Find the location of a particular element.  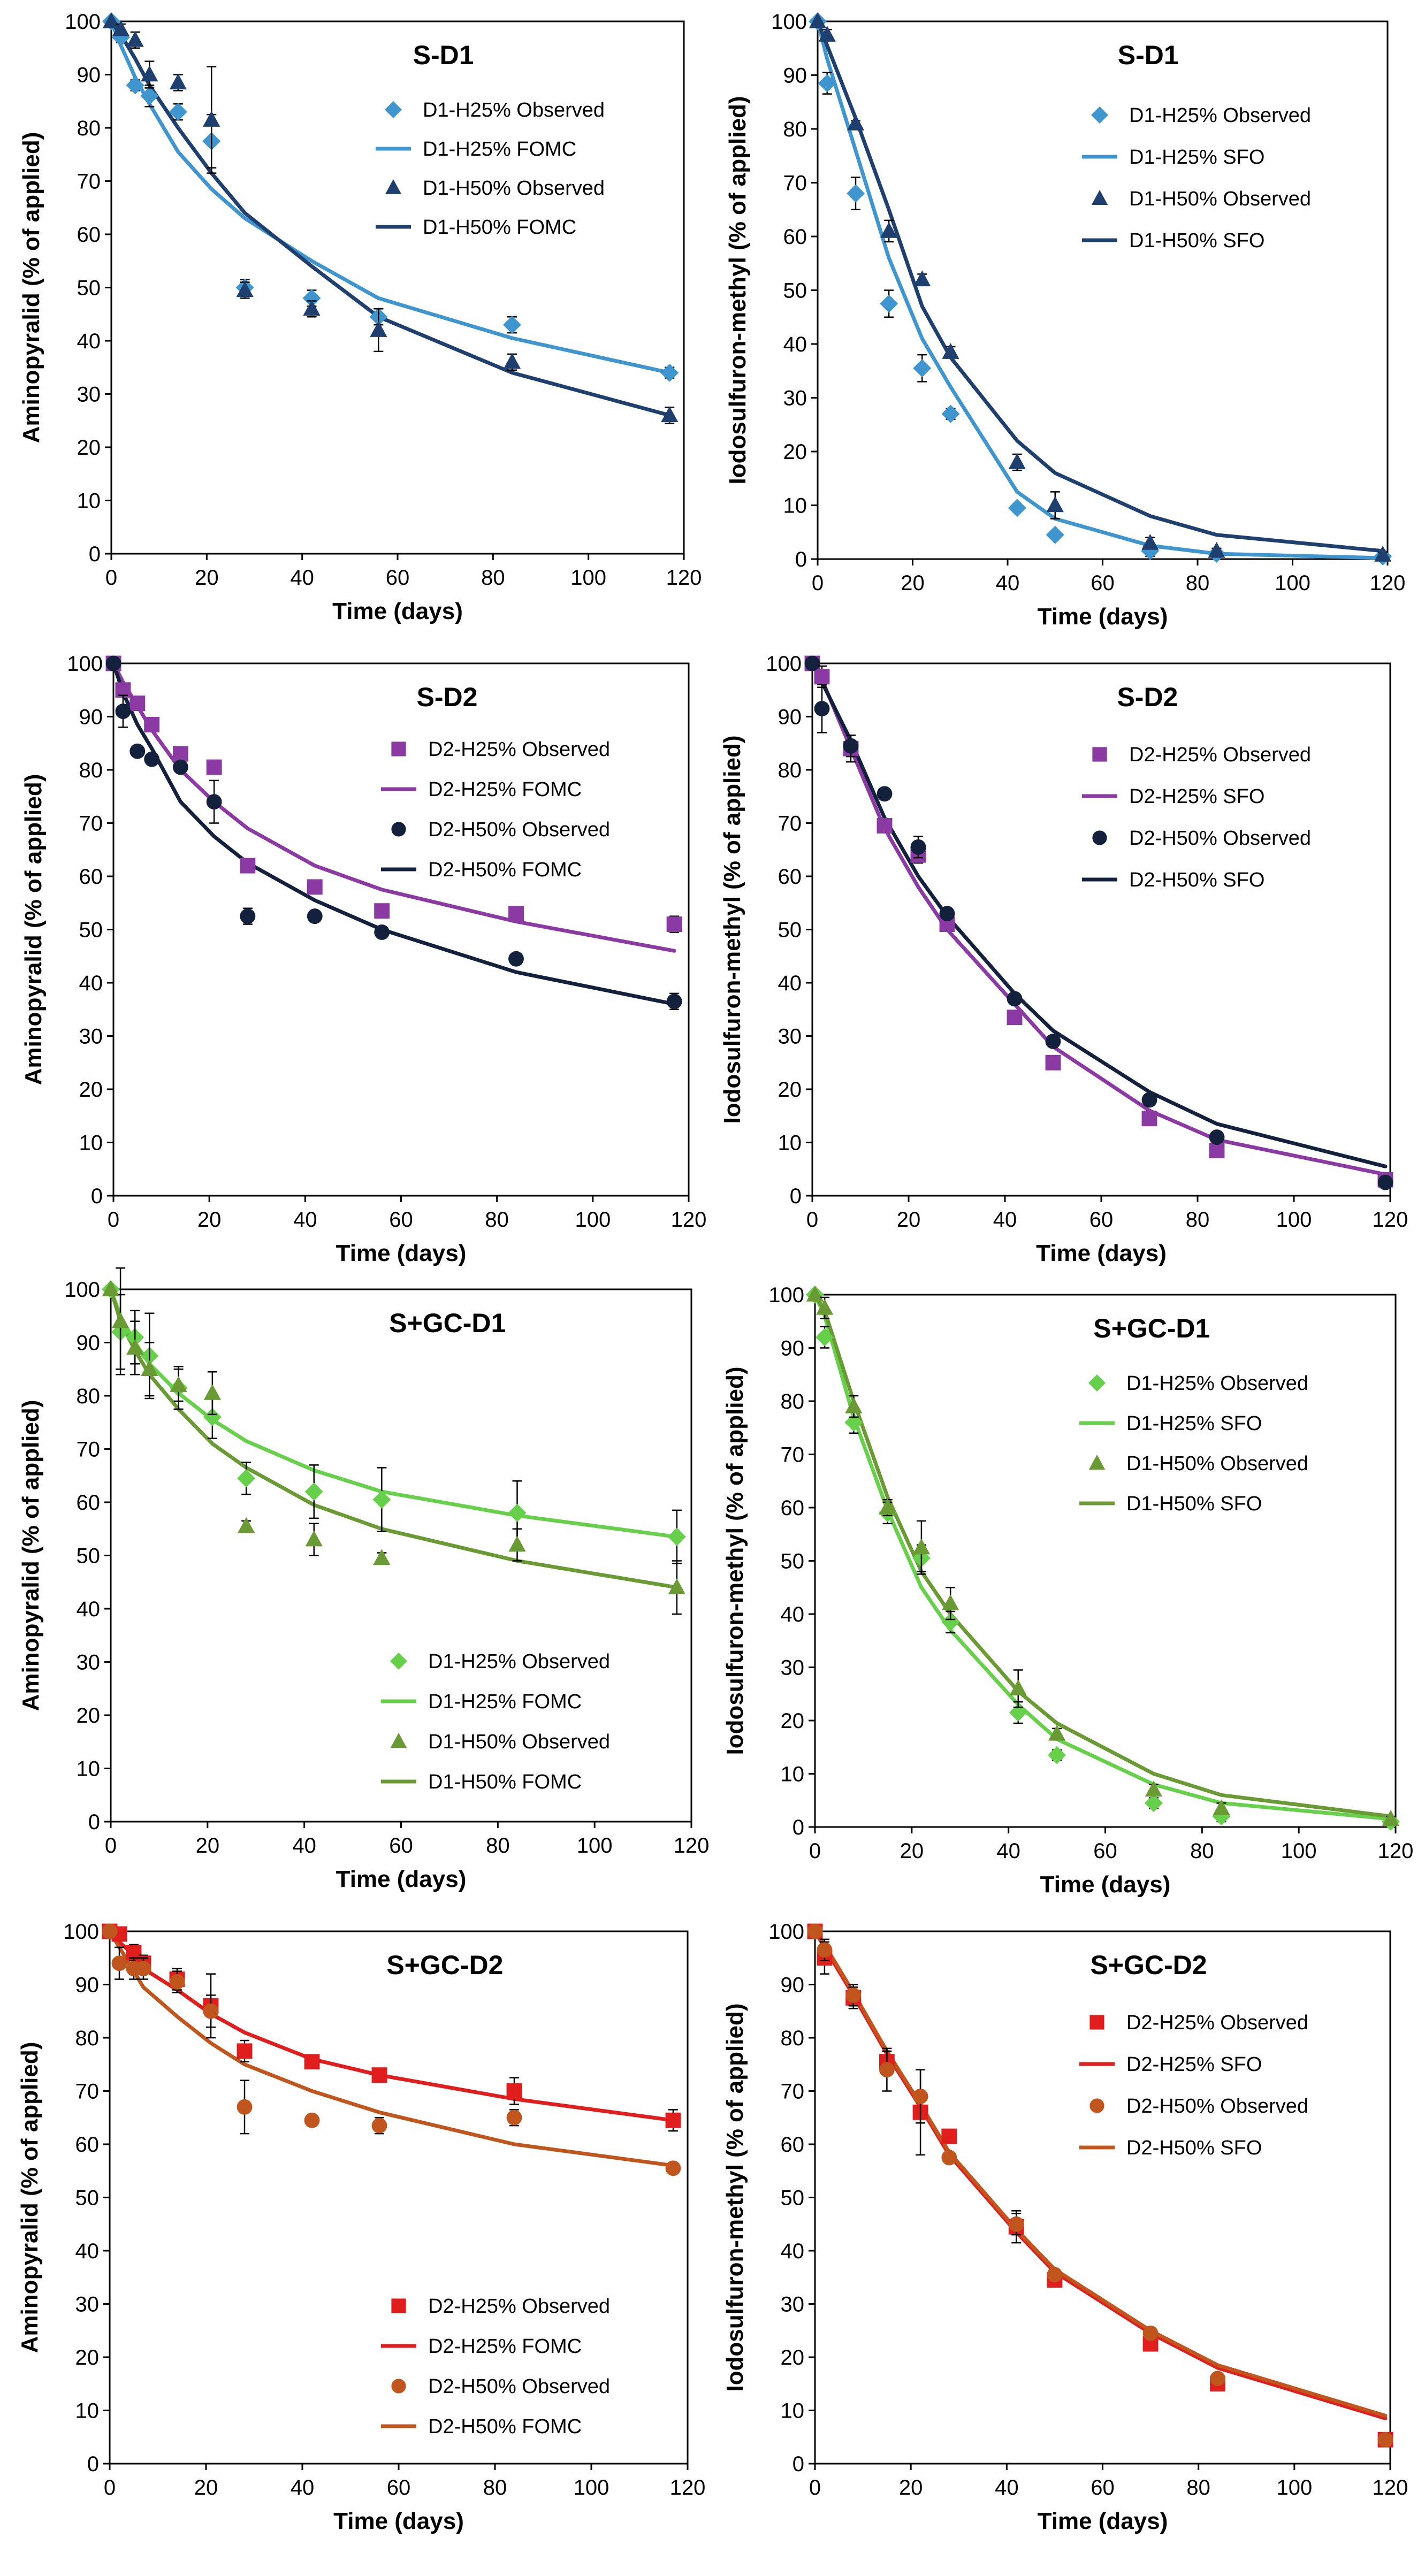

legend-item: D2-H25% SFO is located at coordinates (1170, 2064).